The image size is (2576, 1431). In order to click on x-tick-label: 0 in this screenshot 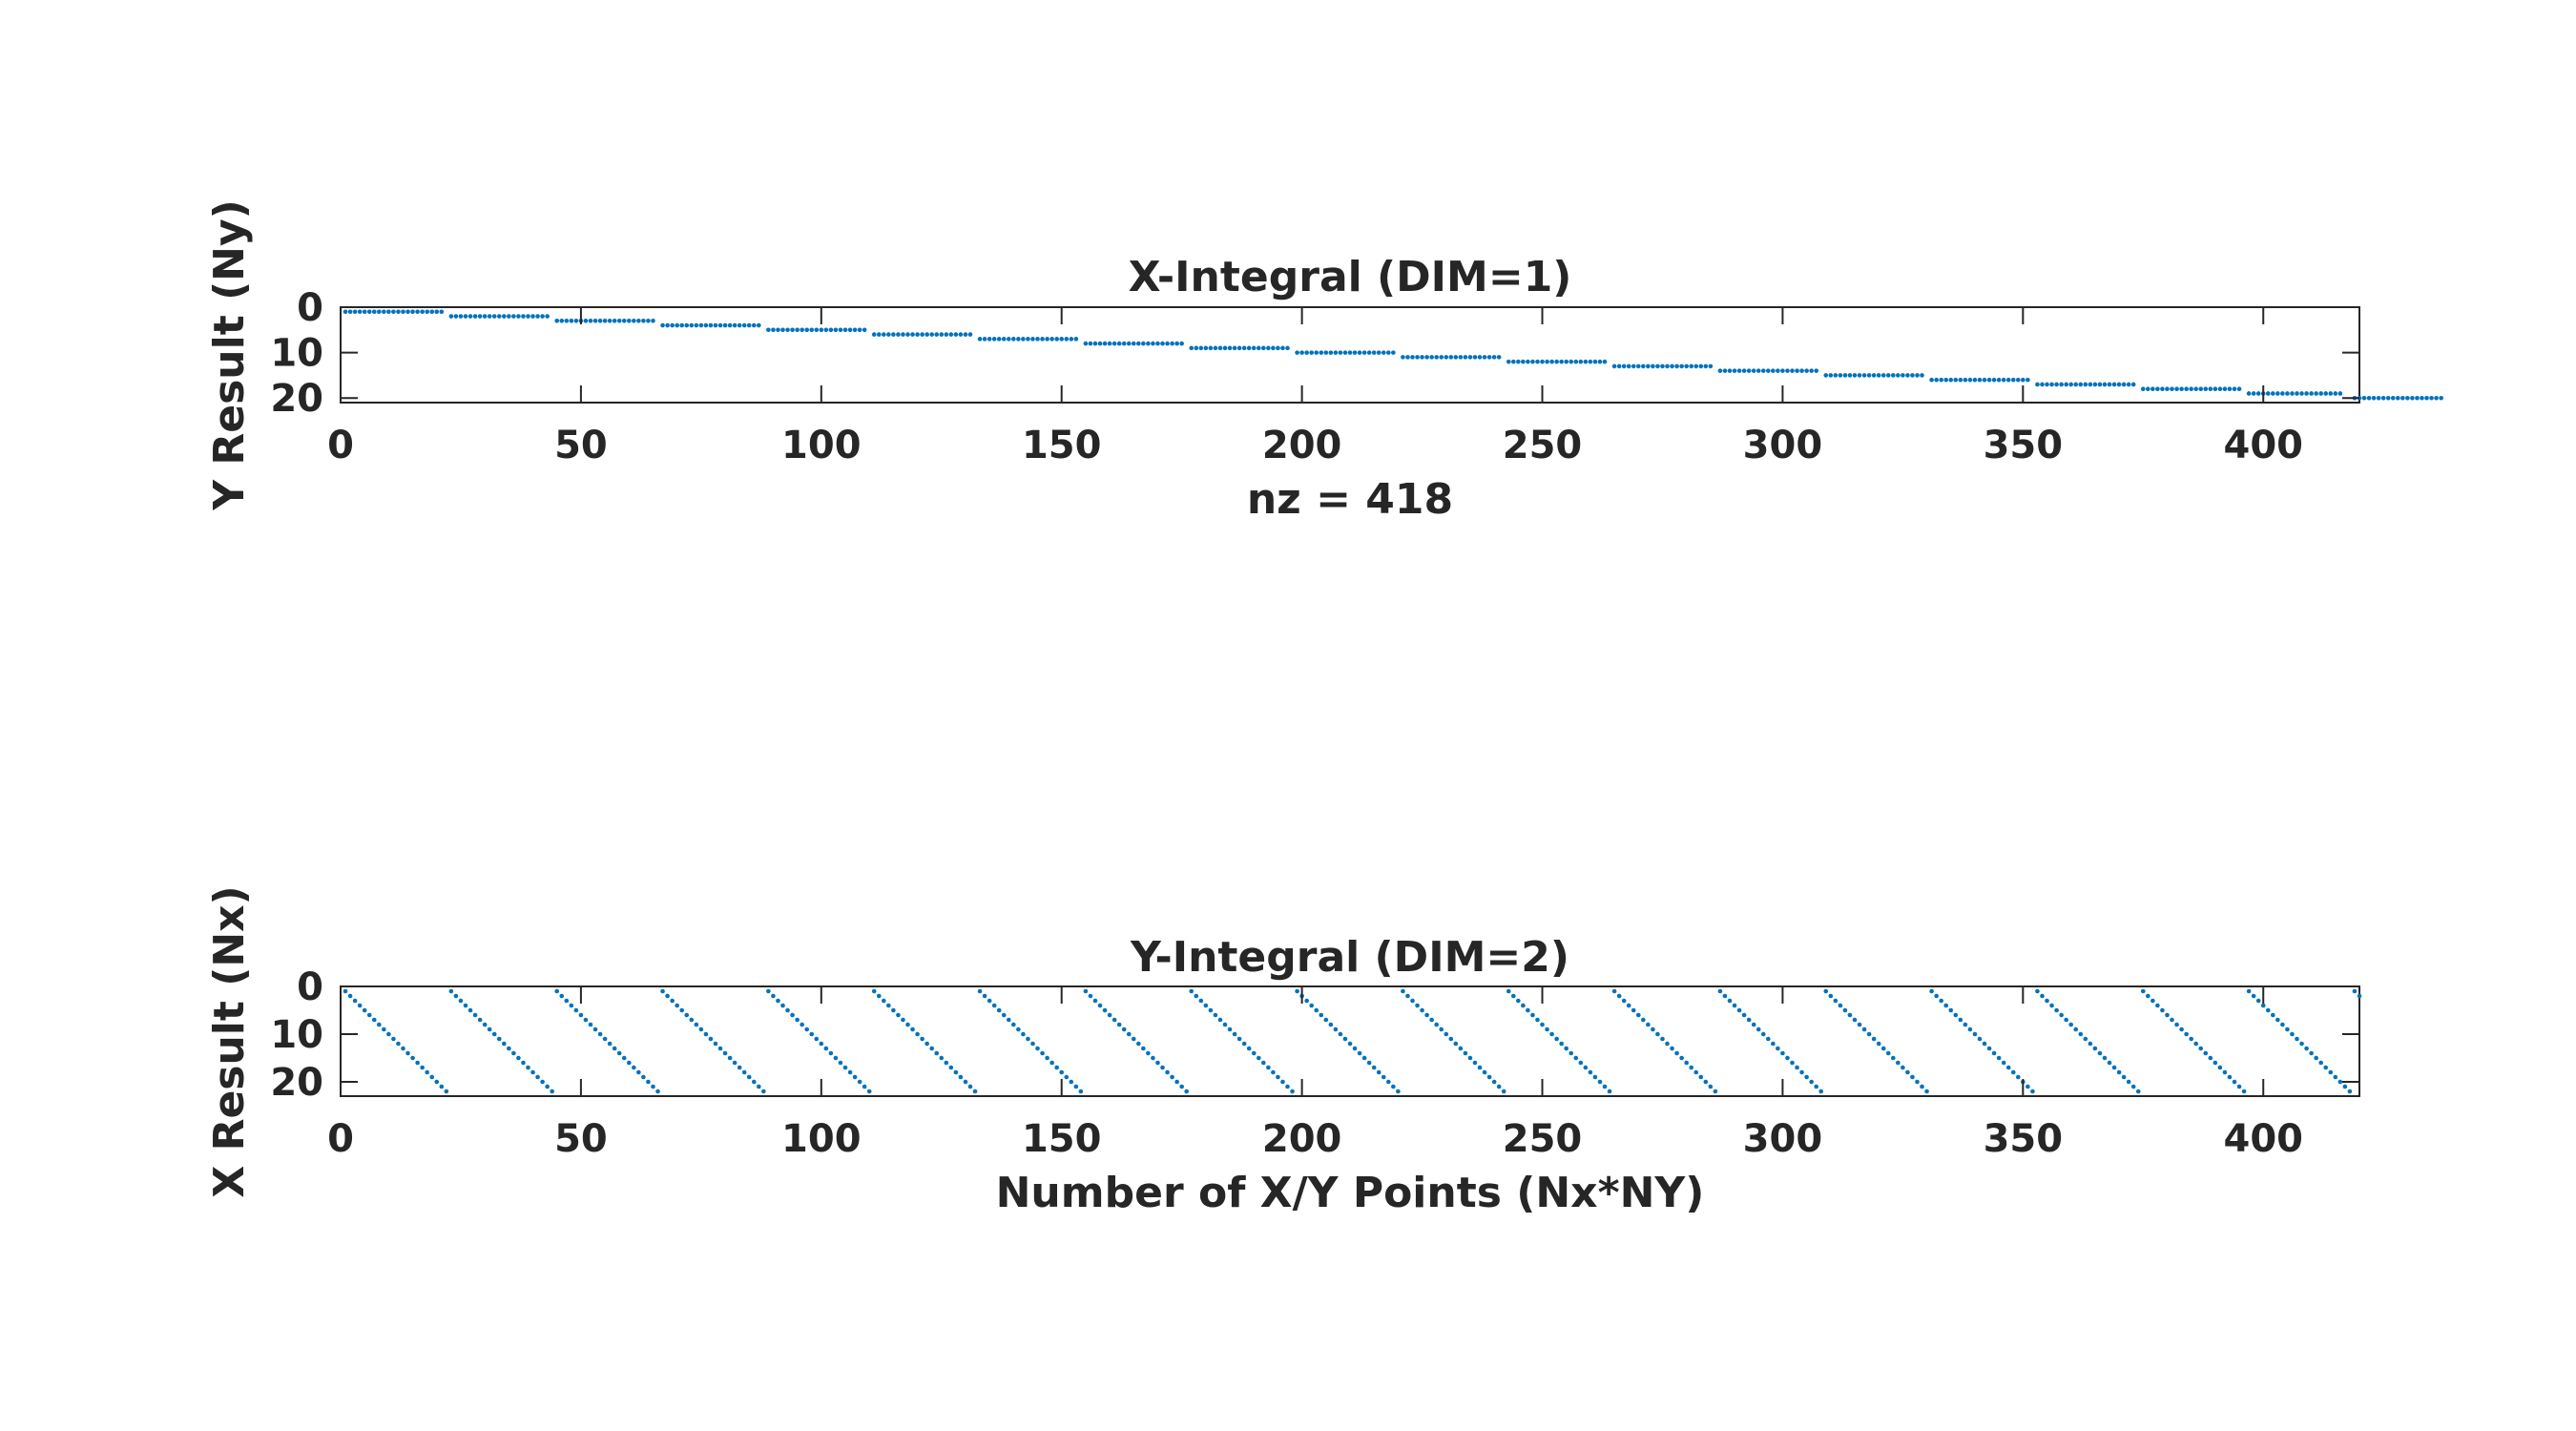, I will do `click(340, 1139)`.